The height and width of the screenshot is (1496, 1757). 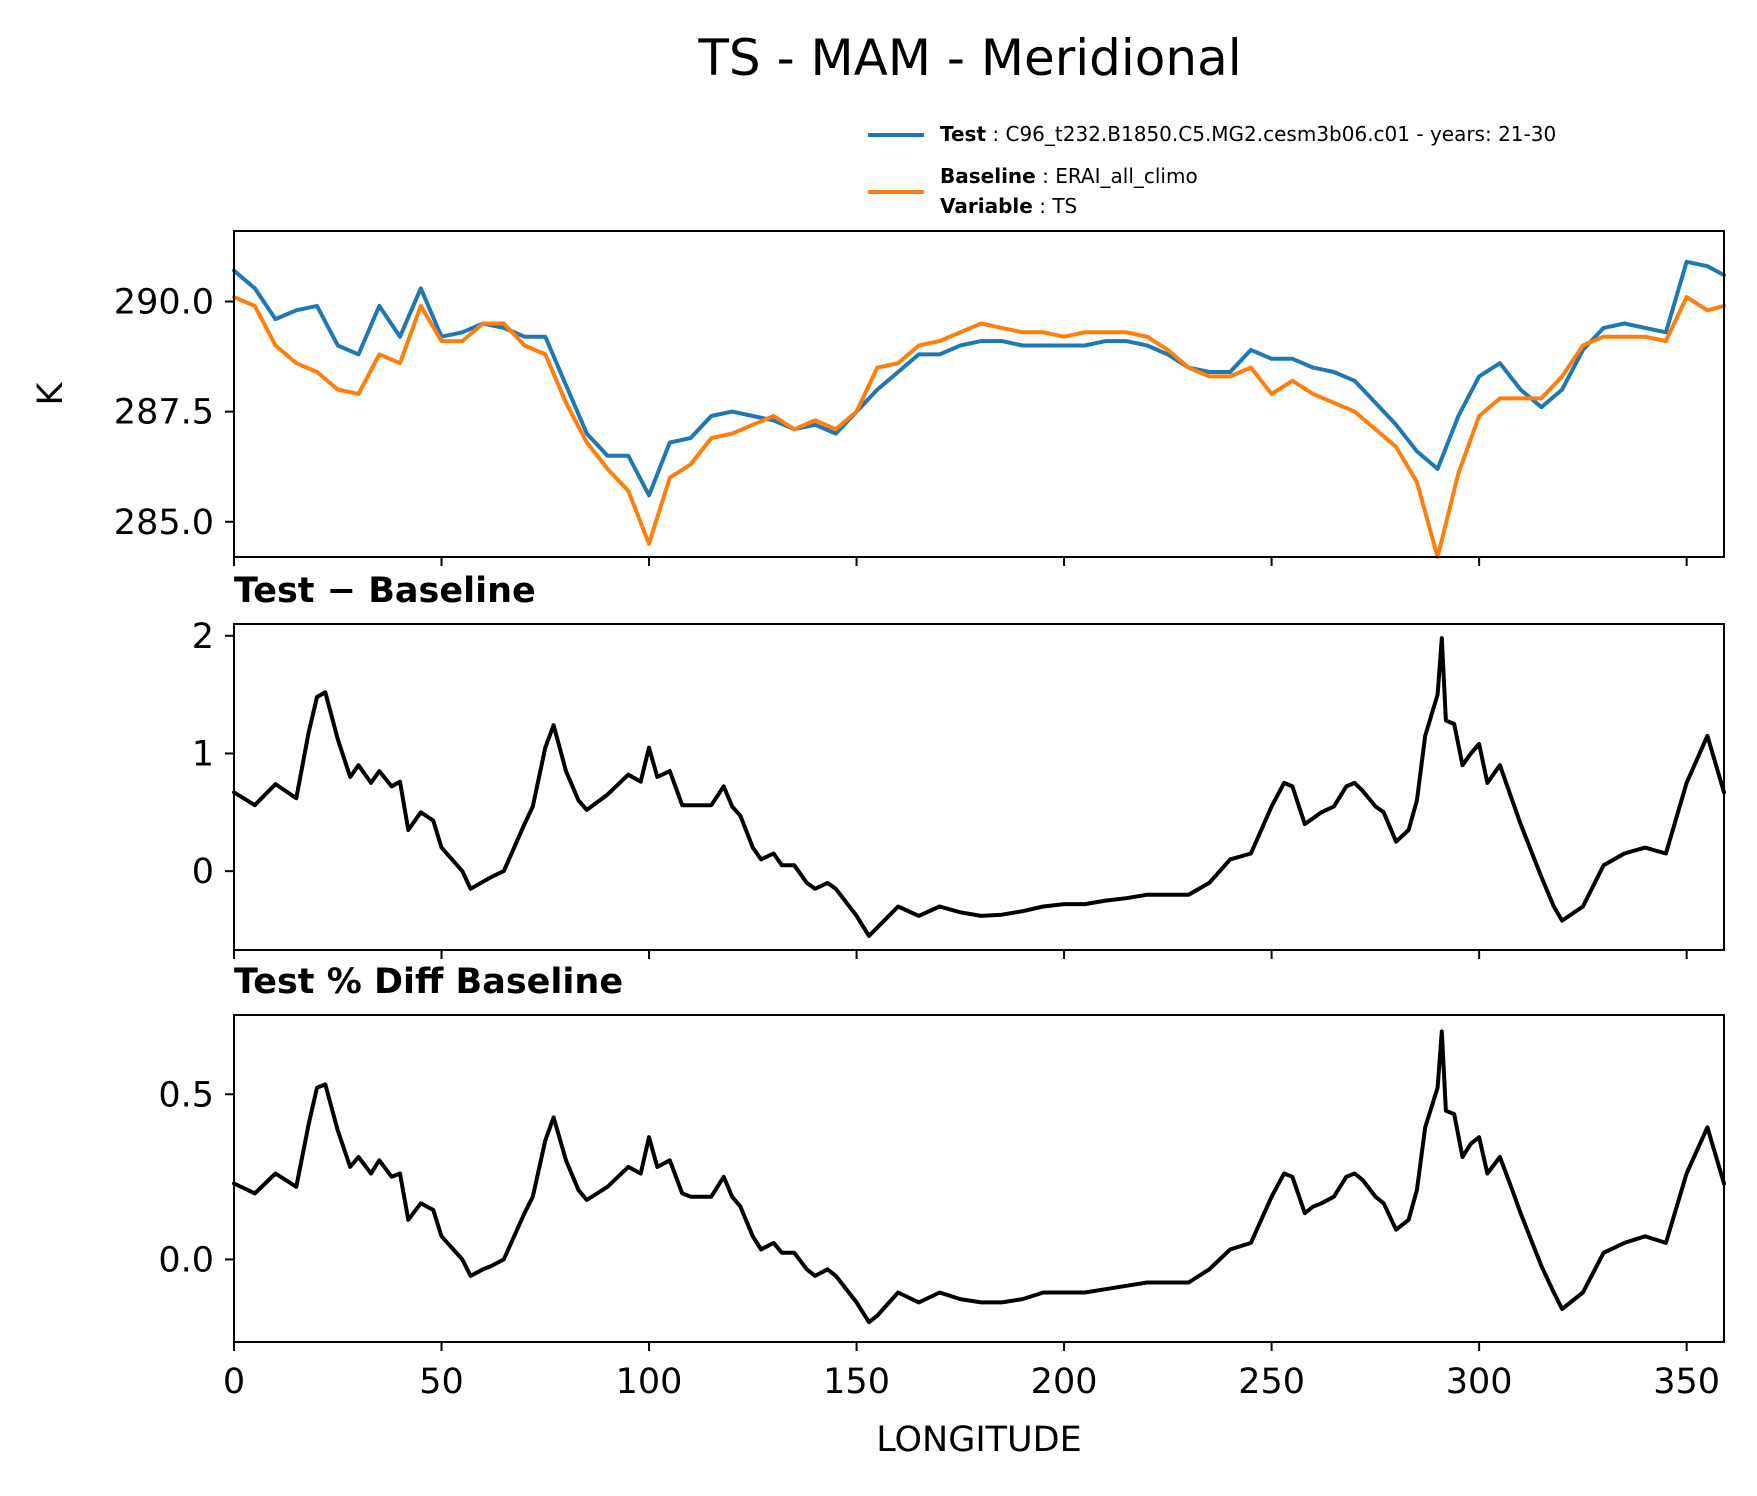 What do you see at coordinates (164, 302) in the screenshot?
I see `y-tick-label: 290.0` at bounding box center [164, 302].